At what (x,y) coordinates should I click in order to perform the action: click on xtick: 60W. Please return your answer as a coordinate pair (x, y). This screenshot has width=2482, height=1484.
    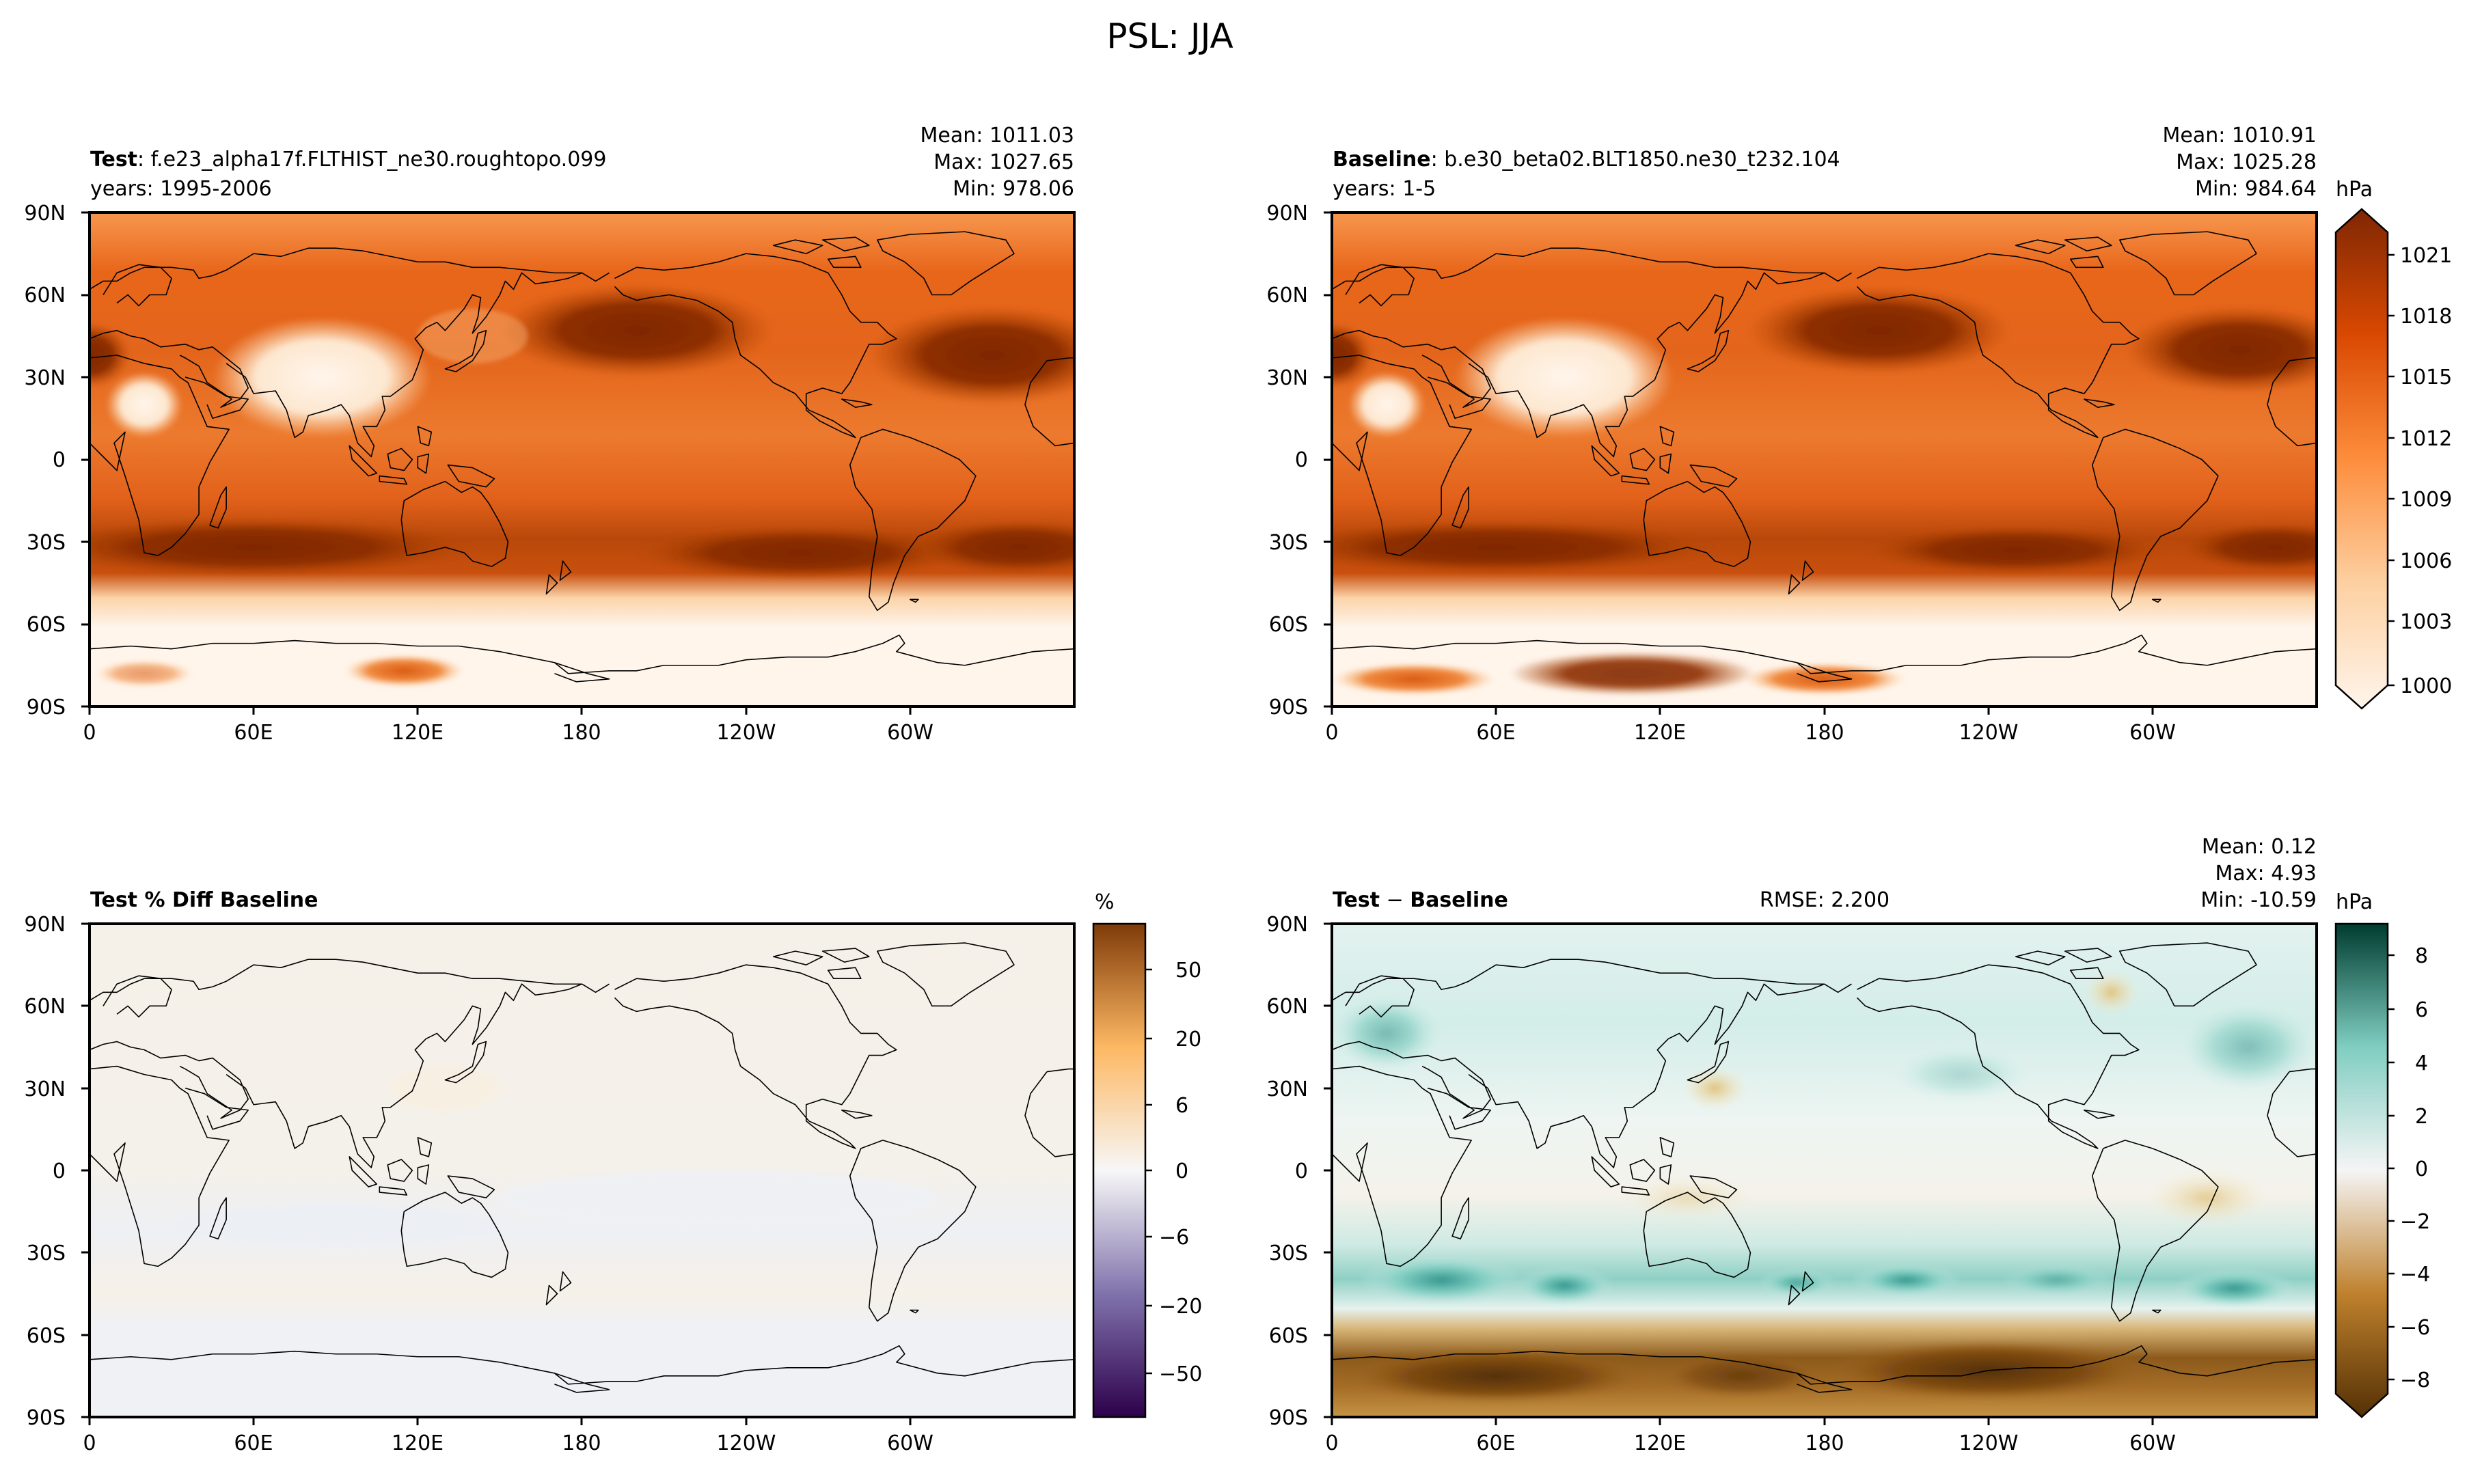
    Looking at the image, I should click on (910, 733).